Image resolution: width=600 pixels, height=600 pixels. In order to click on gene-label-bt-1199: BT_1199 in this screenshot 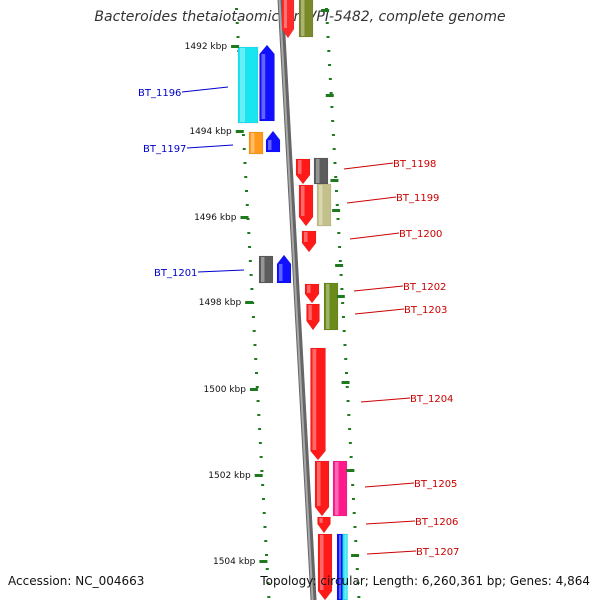, I will do `click(417, 198)`.